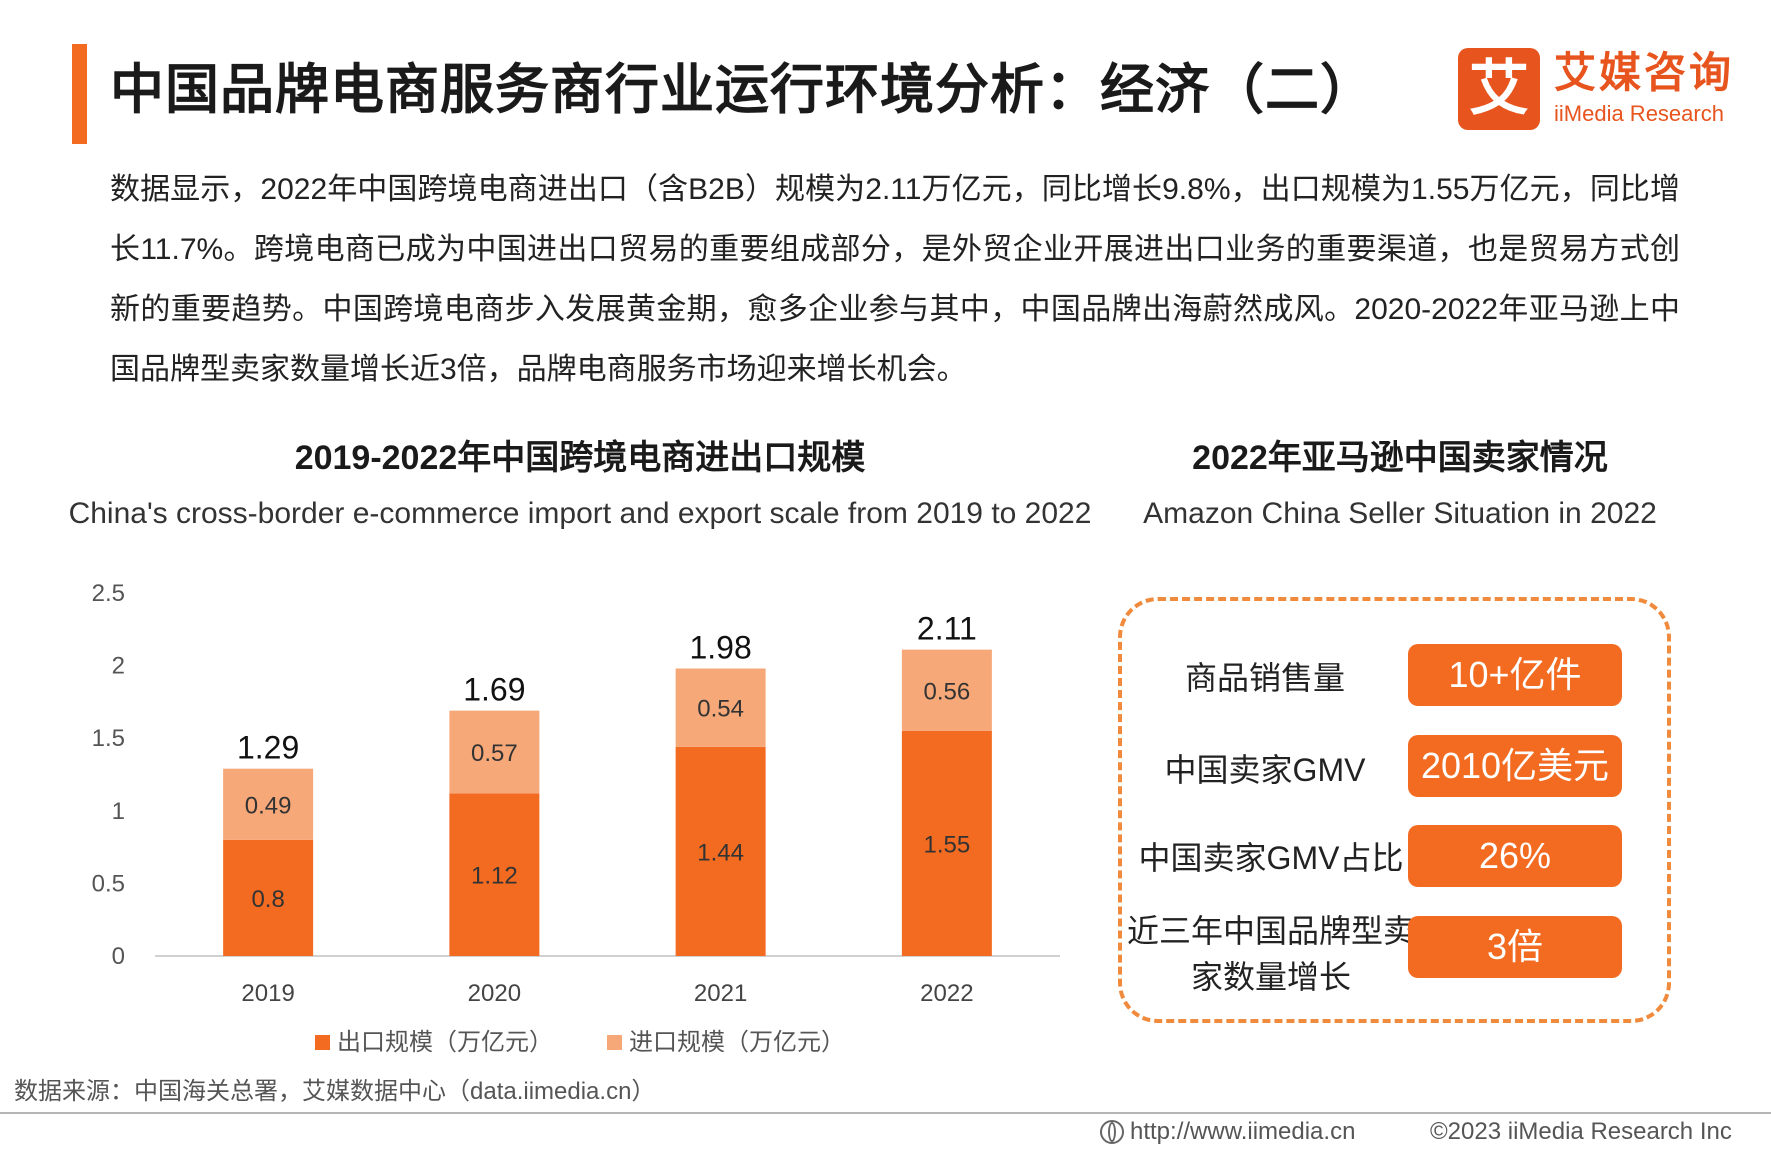  I want to click on y-tick-label: 2, so click(118, 666).